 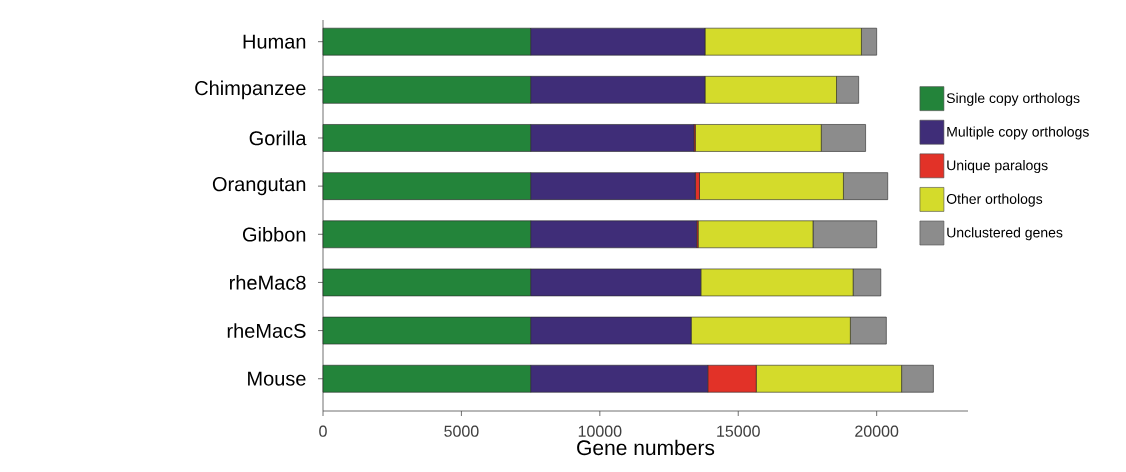 I want to click on legend-label: Unclustered genes, so click(x=1005, y=234).